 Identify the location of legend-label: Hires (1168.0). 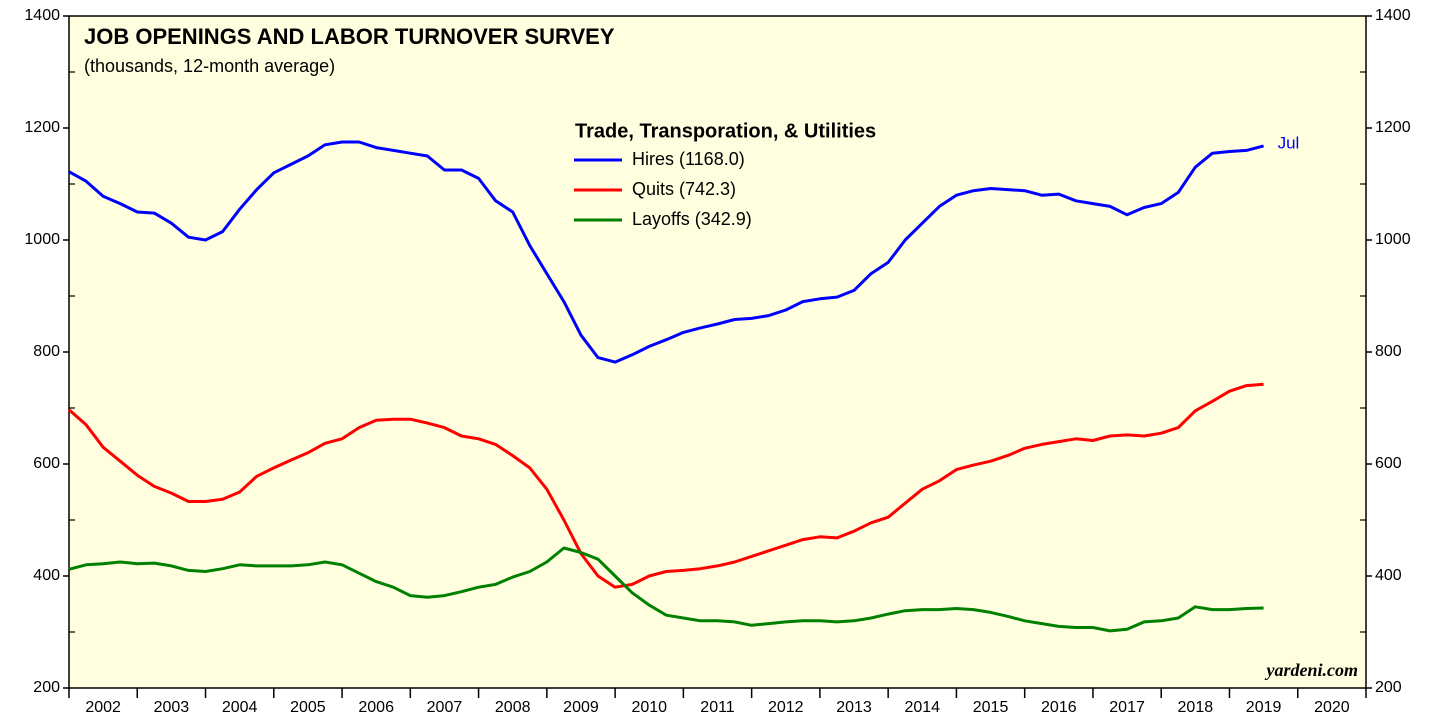
(688, 159).